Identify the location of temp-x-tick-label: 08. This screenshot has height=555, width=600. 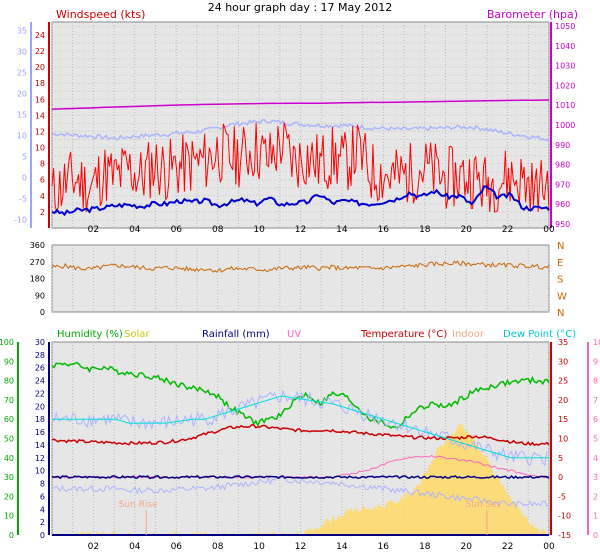
(218, 547).